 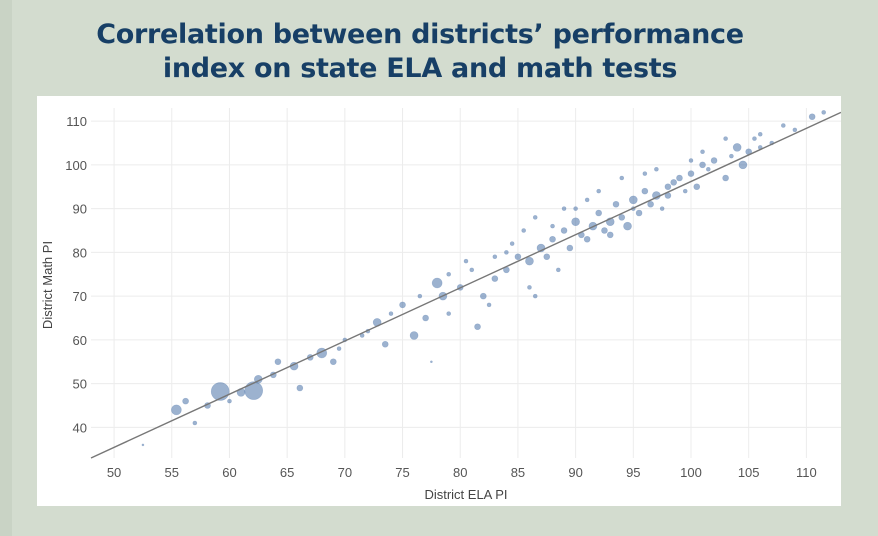 I want to click on x-tick-label: 65, so click(x=287, y=472).